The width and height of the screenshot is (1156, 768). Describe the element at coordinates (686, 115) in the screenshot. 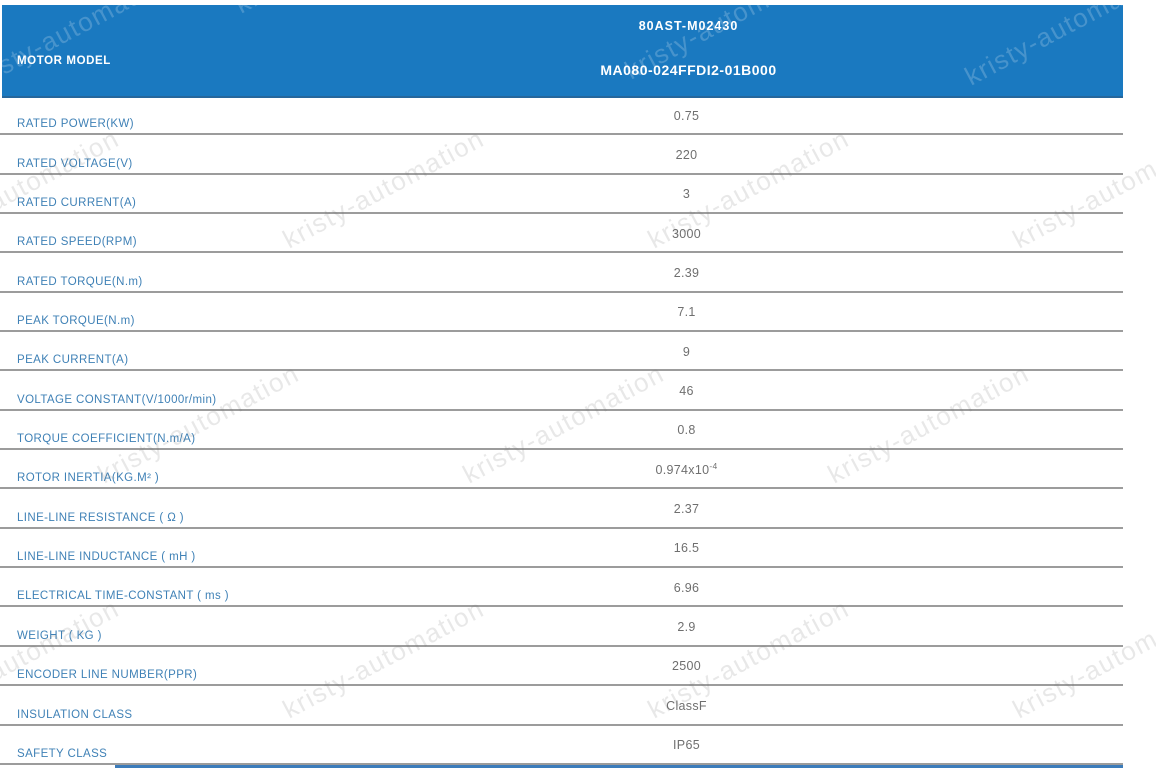

I see `spec-value: 0.75` at that location.